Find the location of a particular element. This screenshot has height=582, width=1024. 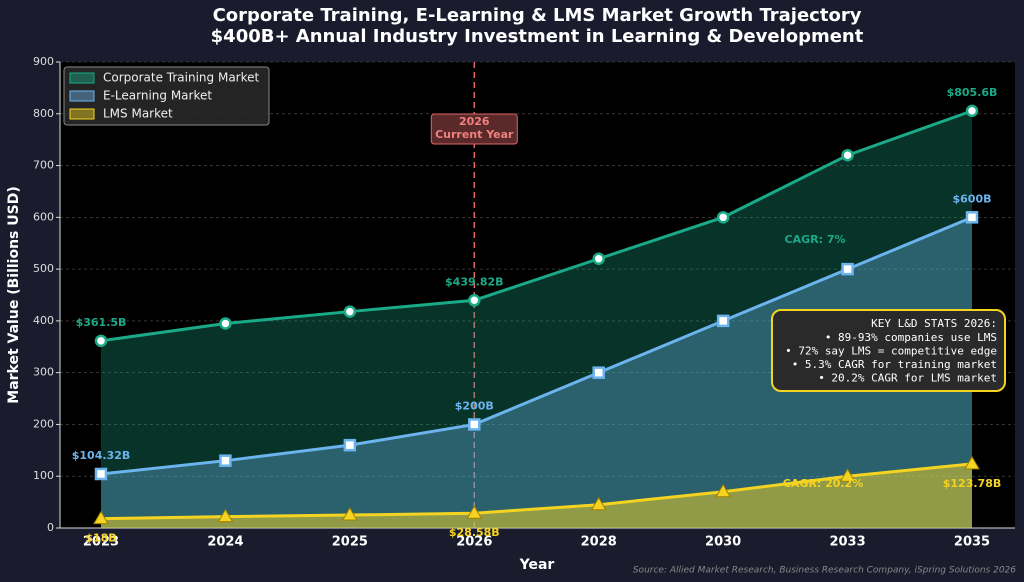

y-tick-label: 600 is located at coordinates (43, 216).